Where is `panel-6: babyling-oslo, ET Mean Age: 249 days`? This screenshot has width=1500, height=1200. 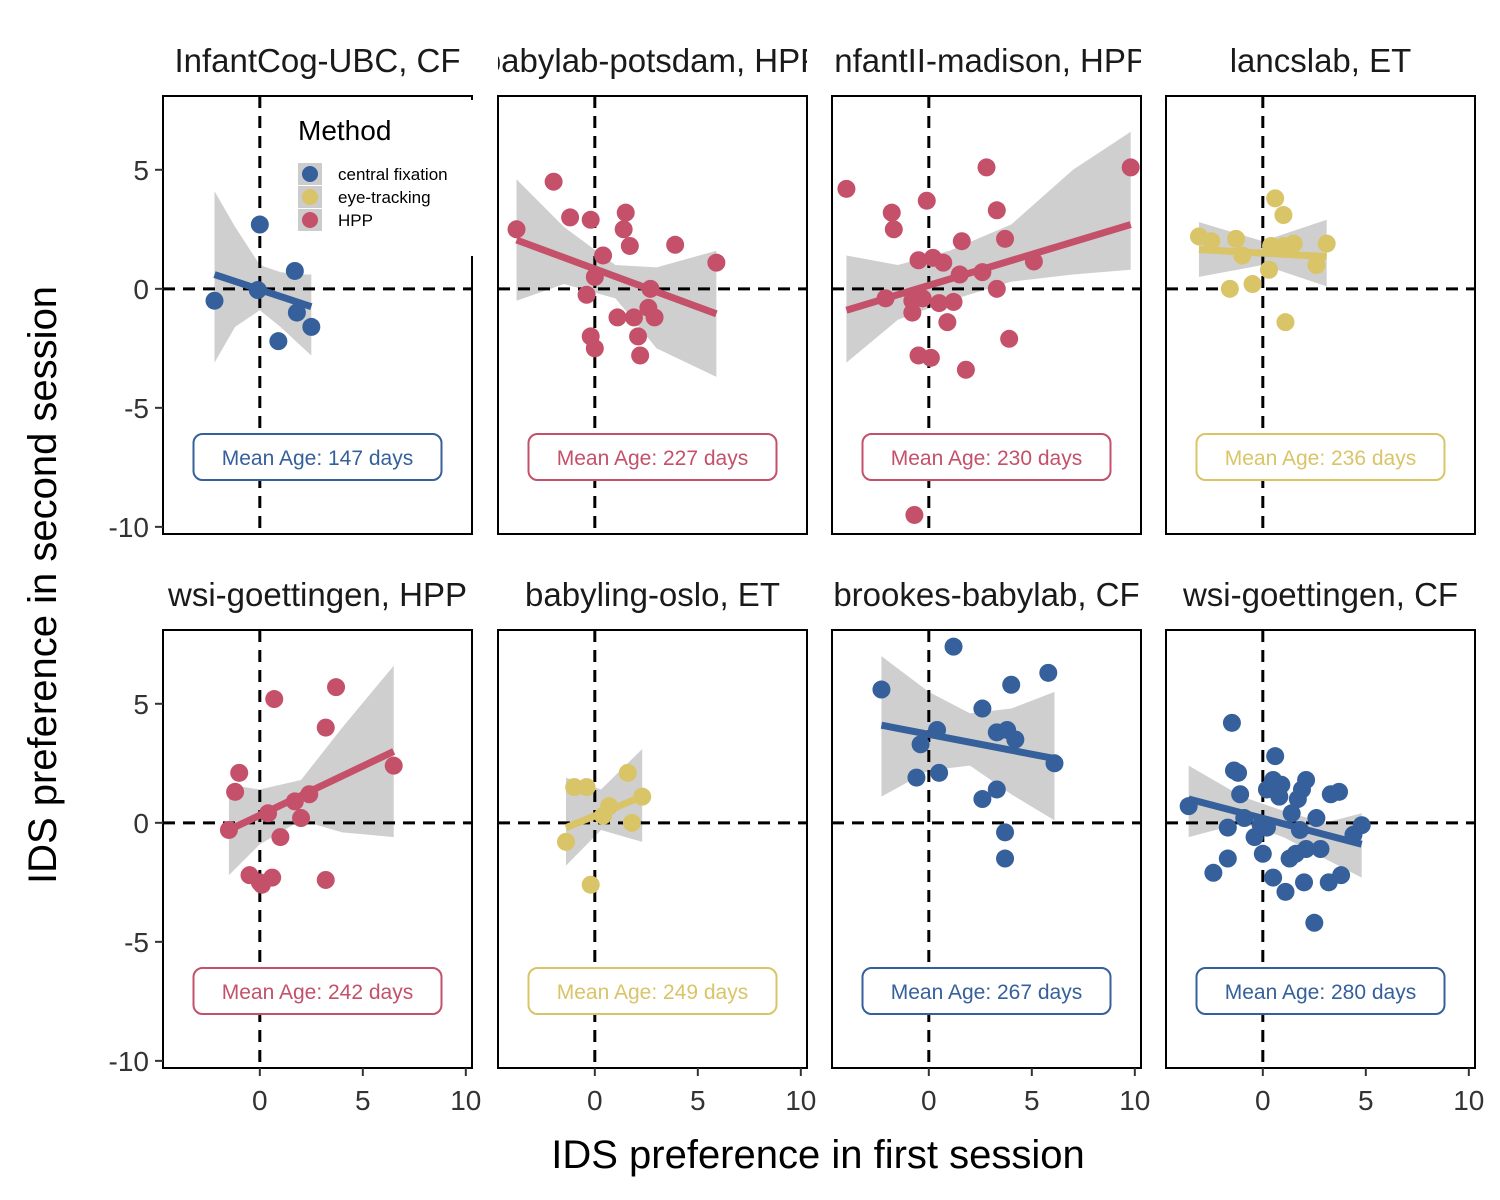
panel-6: babyling-oslo, ET Mean Age: 249 days is located at coordinates (652, 822).